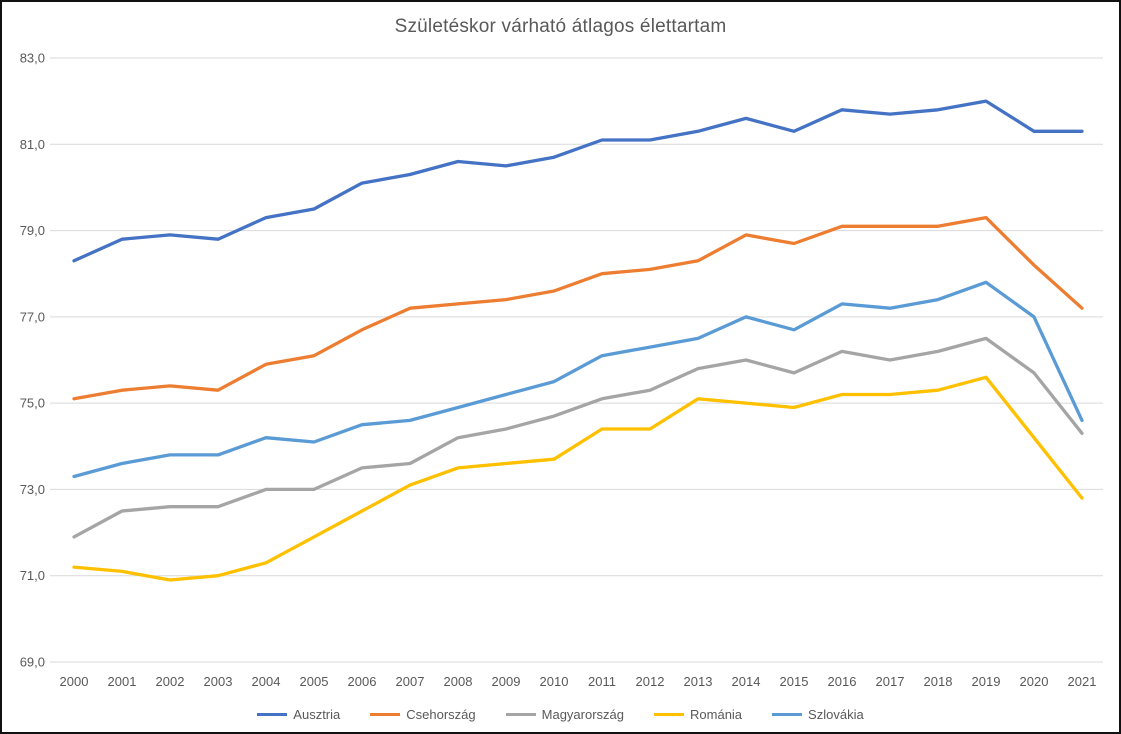  What do you see at coordinates (836, 714) in the screenshot?
I see `legend-label: Szlovákia` at bounding box center [836, 714].